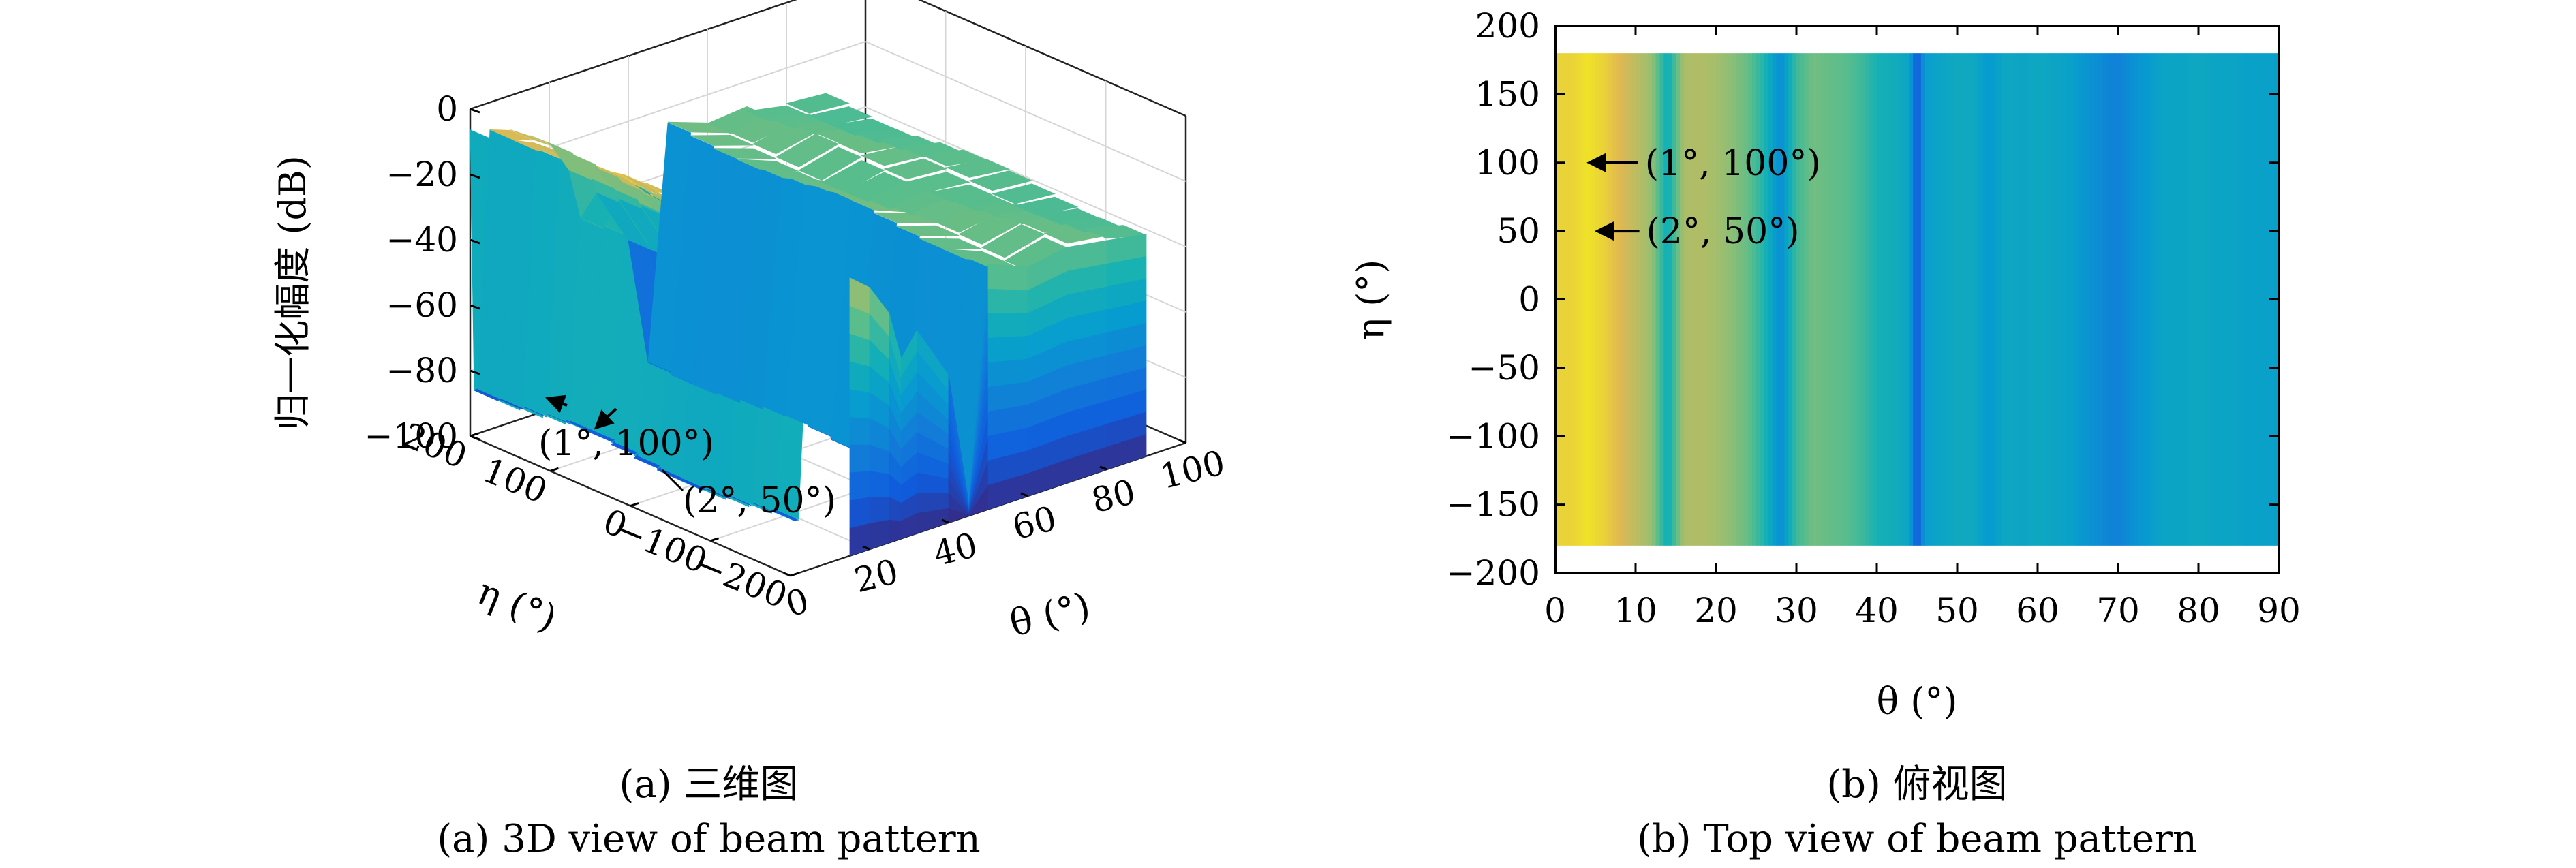 The image size is (2576, 868). Describe the element at coordinates (1716, 611) in the screenshot. I see `x-tick-label: 20` at that location.